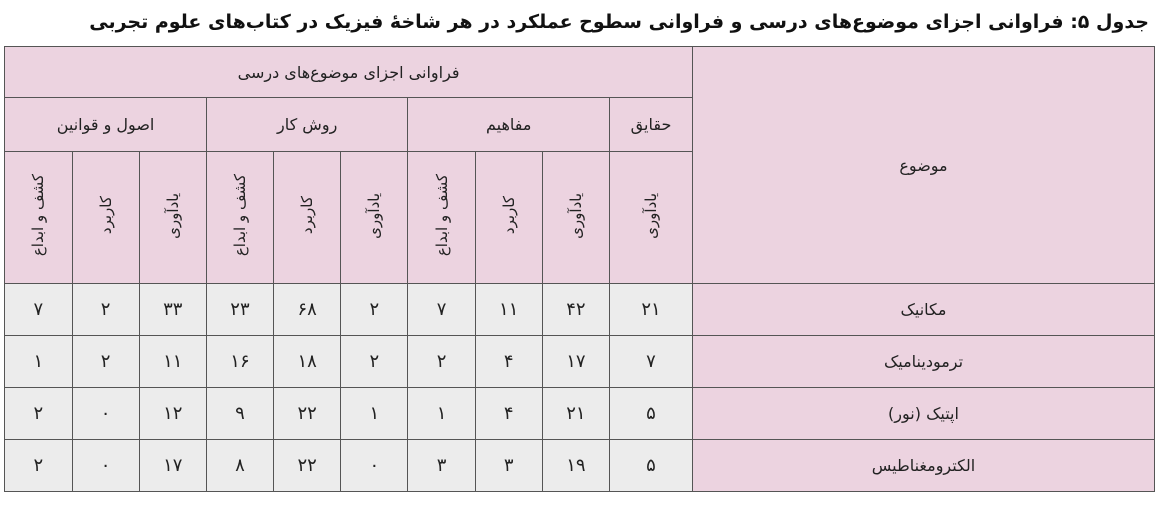 Image resolution: width=1155 pixels, height=508 pixels. Describe the element at coordinates (923, 361) in the screenshot. I see `topic-cell: ترمودینامیک` at that location.